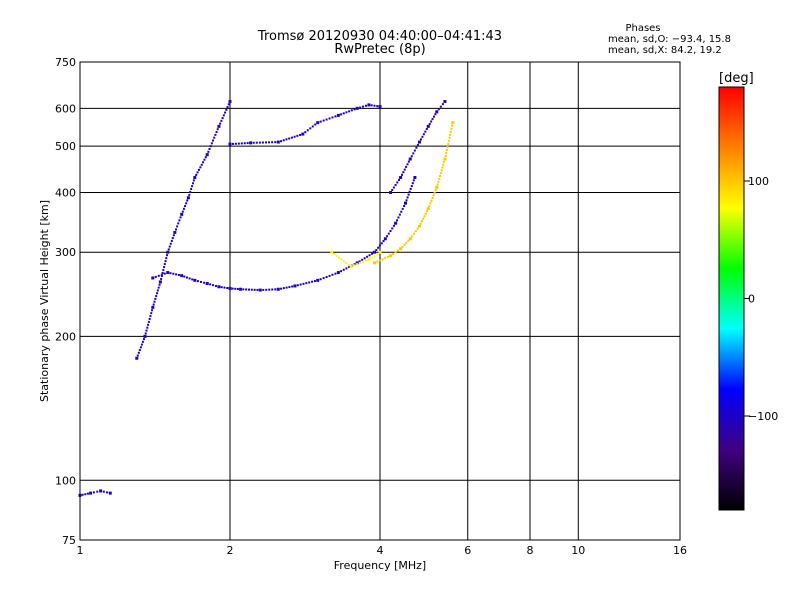  What do you see at coordinates (65, 192) in the screenshot?
I see `y-tick-label: 400` at bounding box center [65, 192].